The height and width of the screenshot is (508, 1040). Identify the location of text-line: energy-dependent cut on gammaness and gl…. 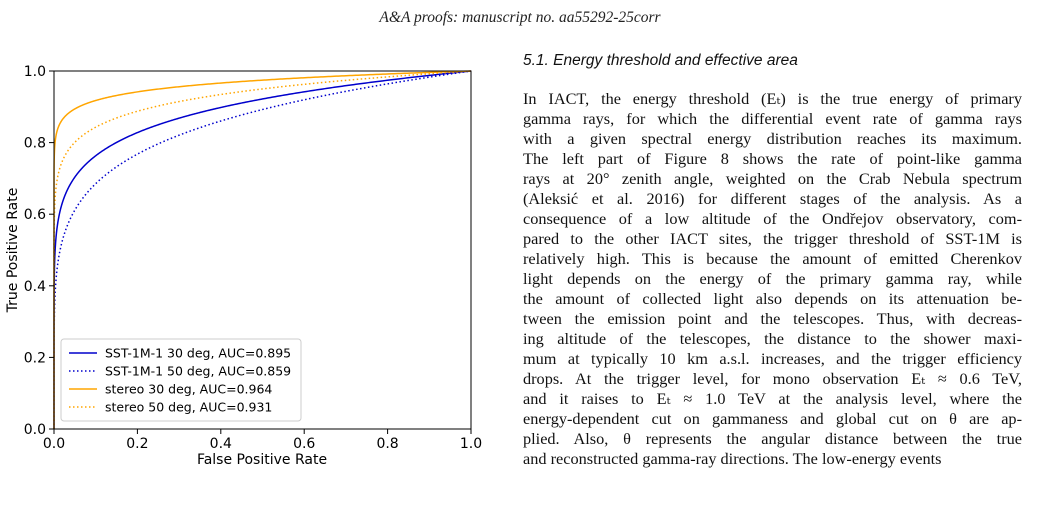
(772, 418).